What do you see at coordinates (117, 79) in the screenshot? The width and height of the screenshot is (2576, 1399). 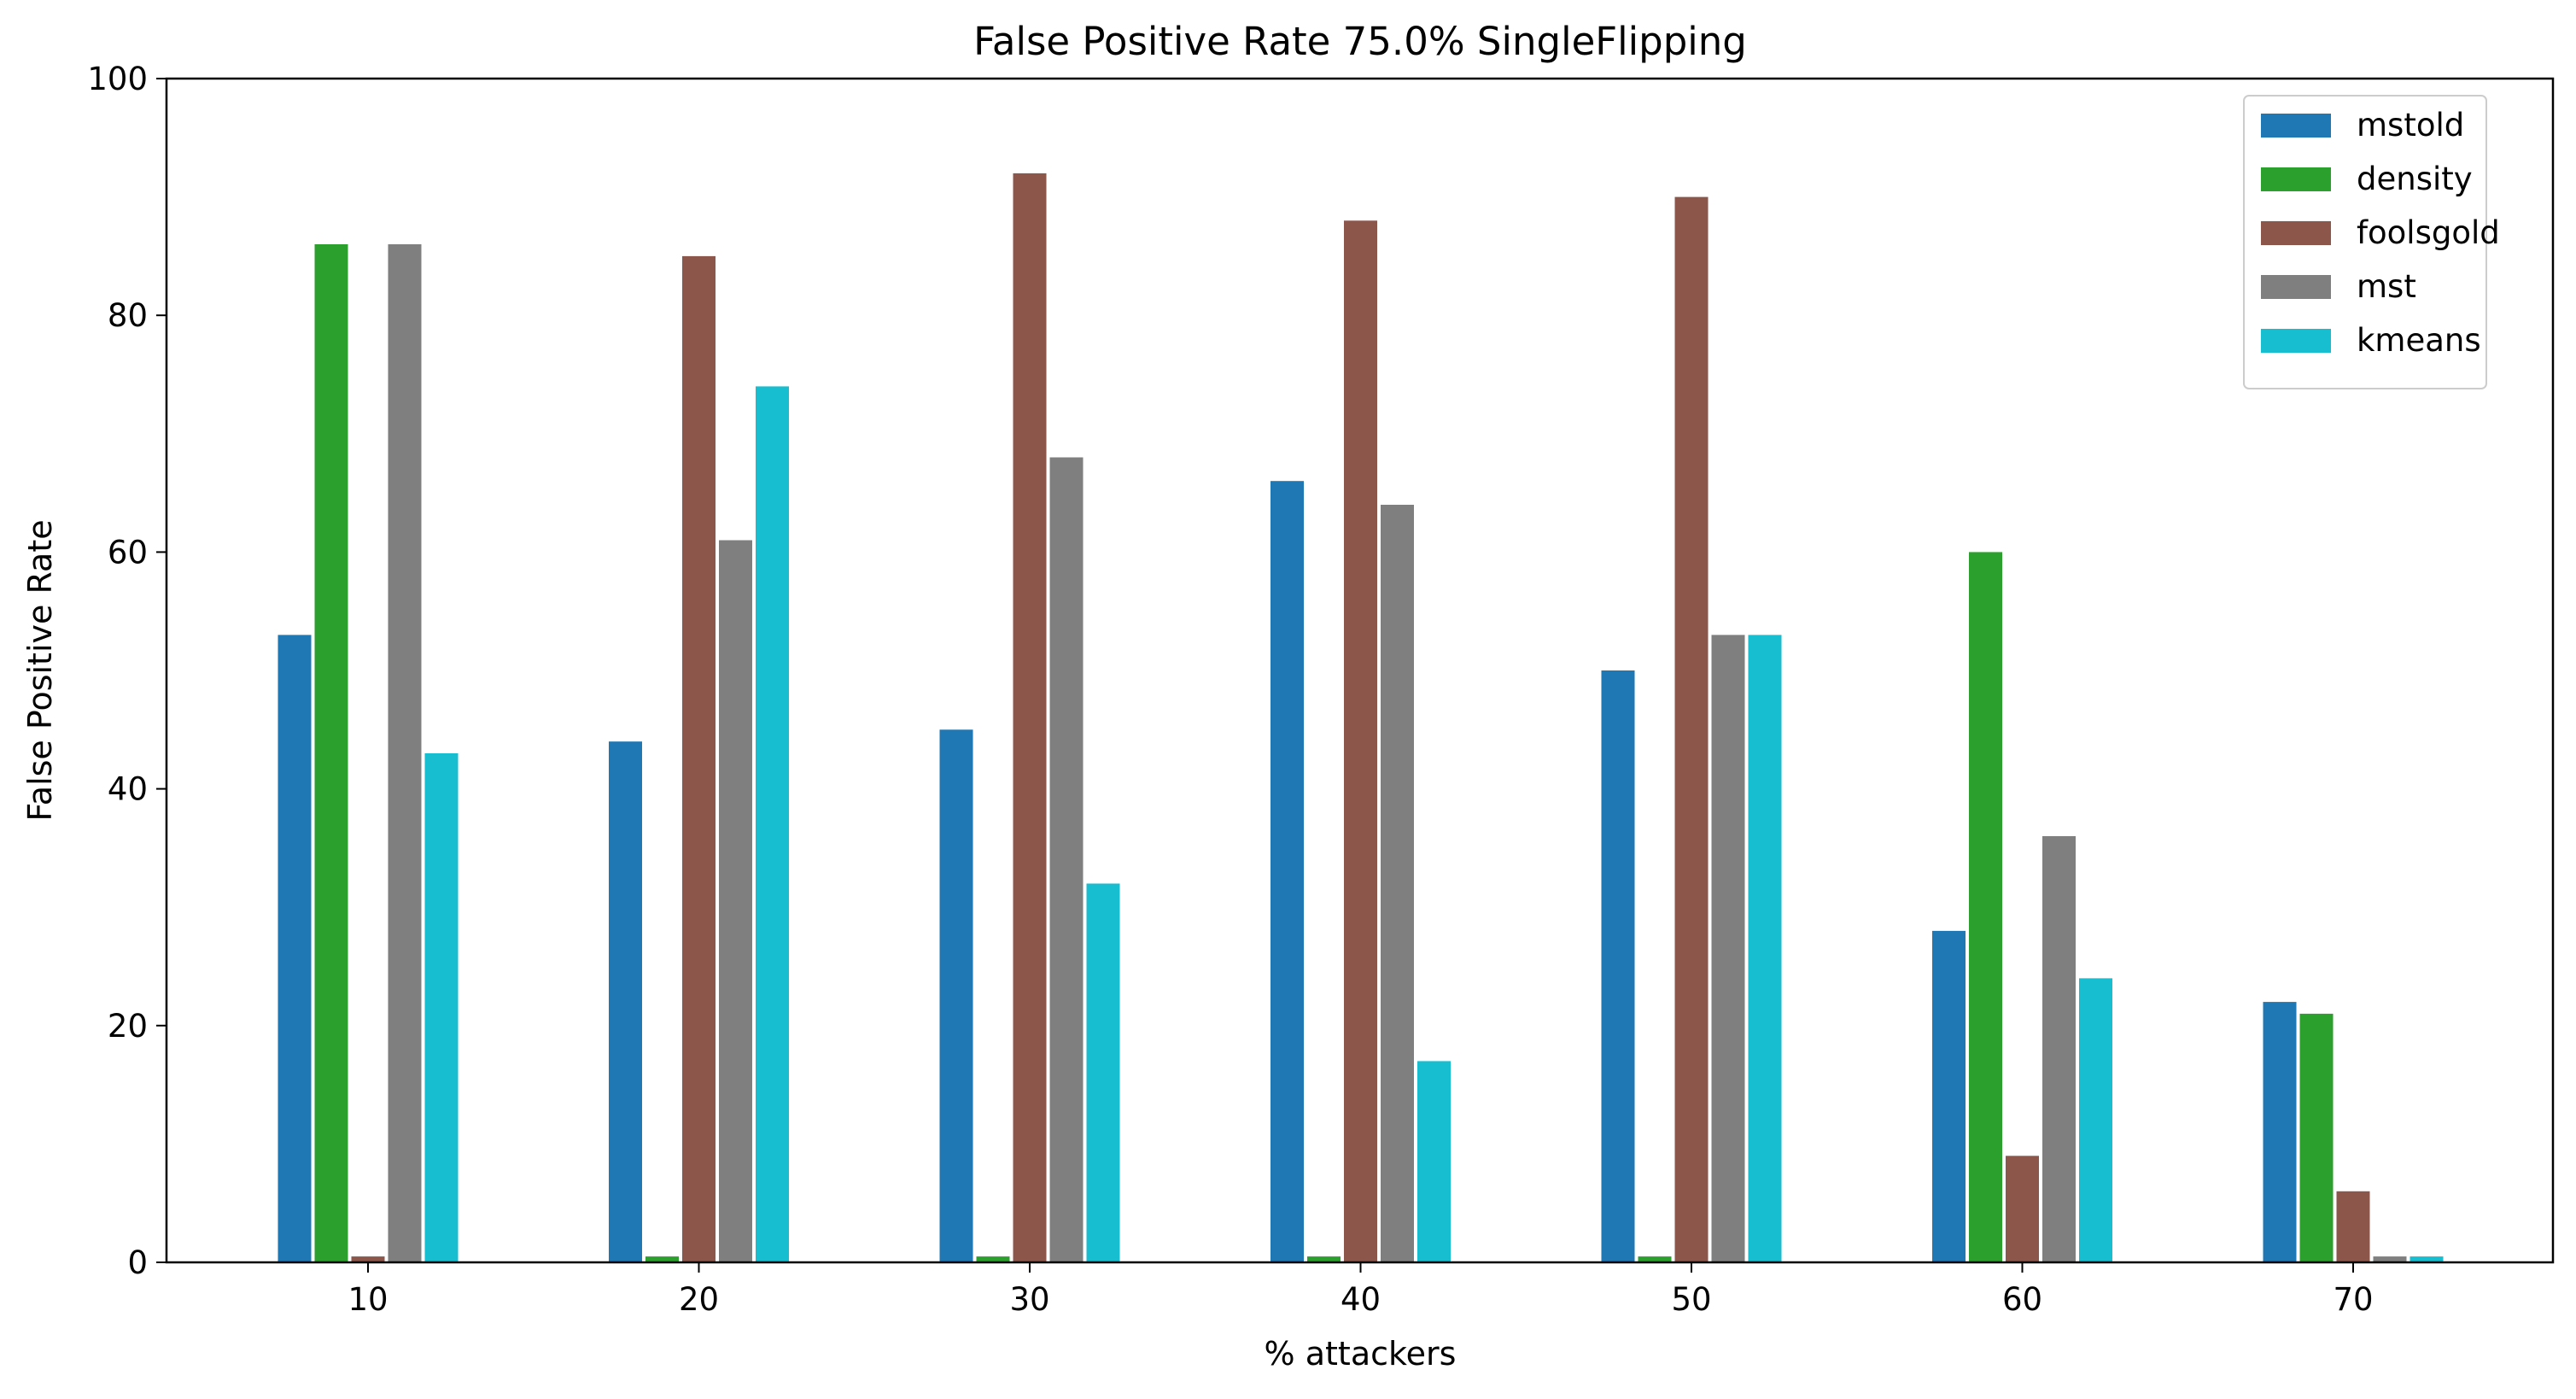 I see `y-tick-label: 100` at bounding box center [117, 79].